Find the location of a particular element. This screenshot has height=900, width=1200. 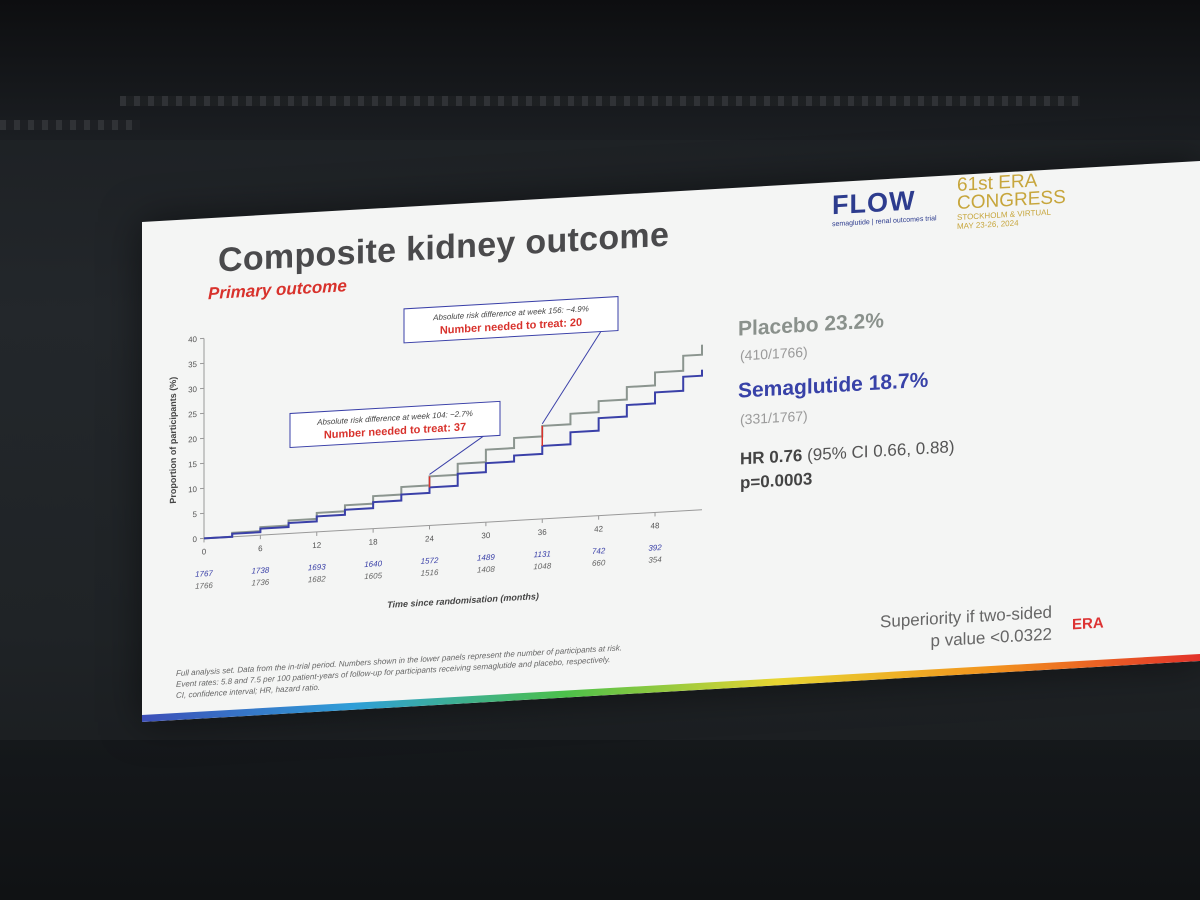

hr-ci: (95% CI 0.66, 0.88) is located at coordinates (878, 451).